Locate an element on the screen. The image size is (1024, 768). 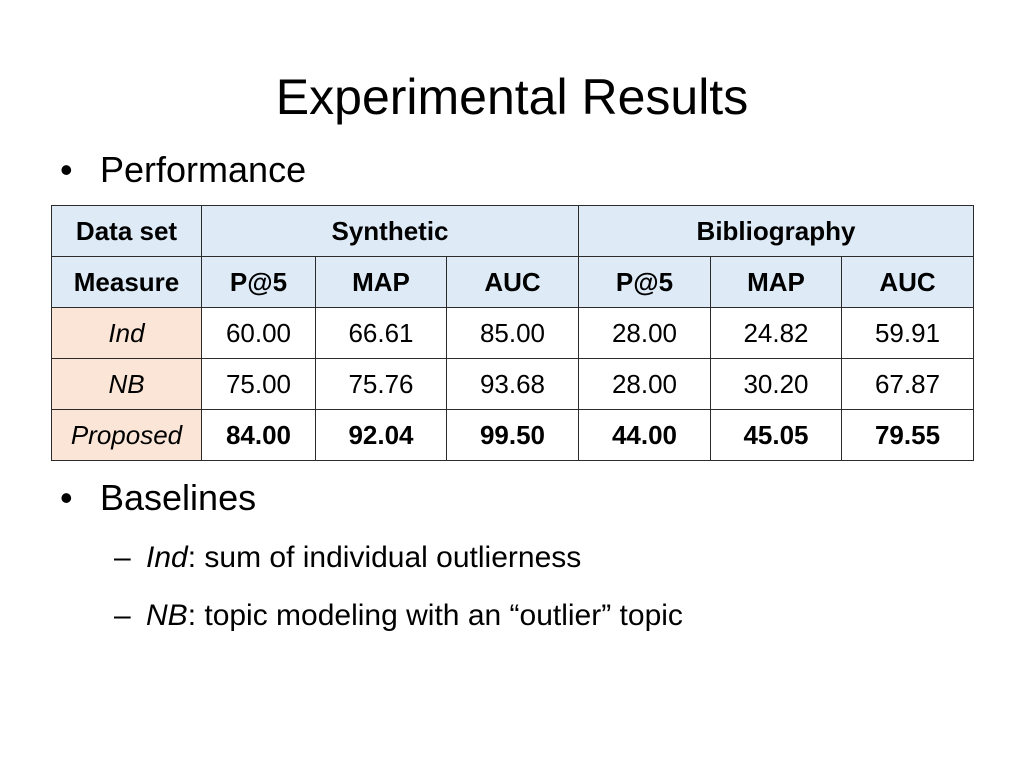
measure-header-row: Measure P@5 MAP AUC P@5 MAP AUC is located at coordinates (513, 282).